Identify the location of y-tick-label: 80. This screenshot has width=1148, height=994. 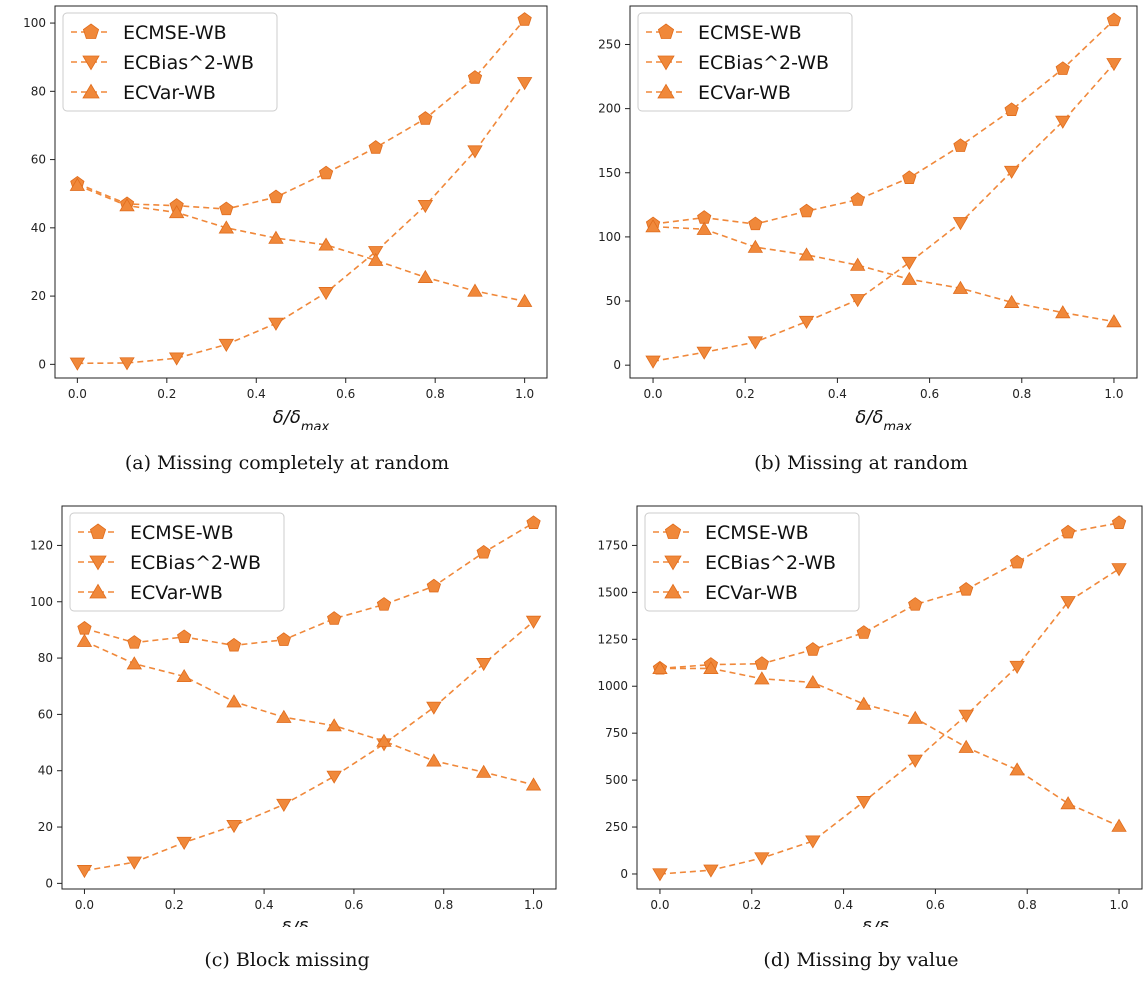
(38, 91).